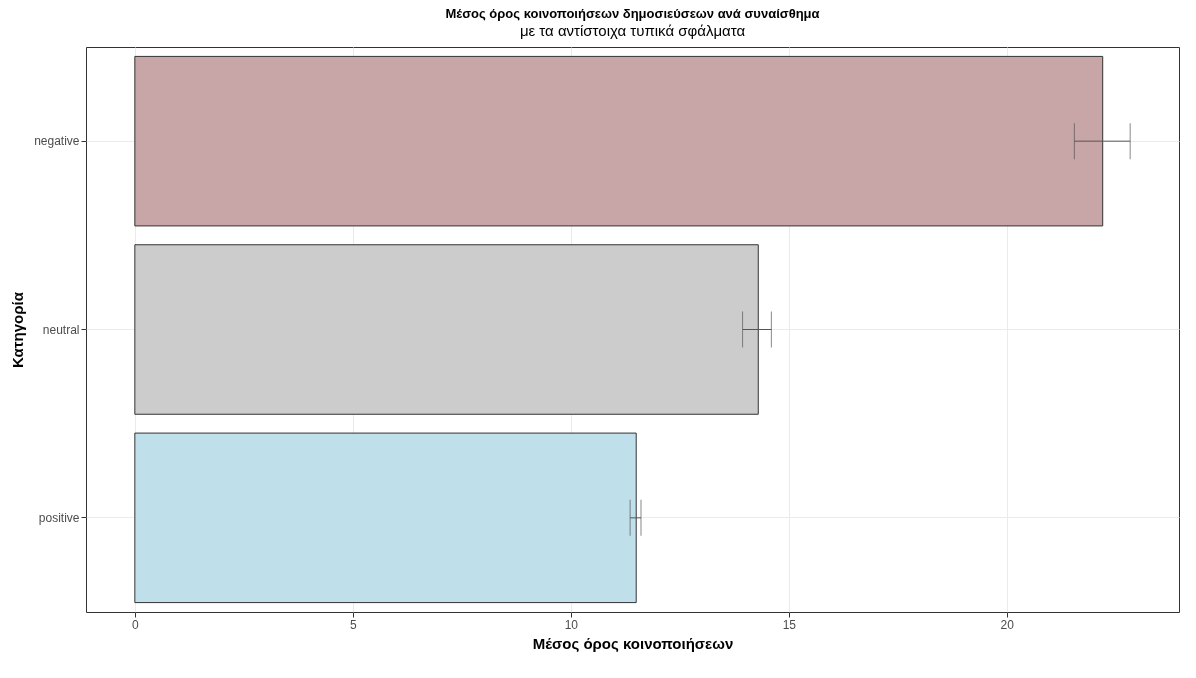 This screenshot has height=678, width=1196. I want to click on chart-title: Μέσος όρος κοινοποιήσεων δημοσιεύσεων ανά συναίσθημα, so click(632, 13).